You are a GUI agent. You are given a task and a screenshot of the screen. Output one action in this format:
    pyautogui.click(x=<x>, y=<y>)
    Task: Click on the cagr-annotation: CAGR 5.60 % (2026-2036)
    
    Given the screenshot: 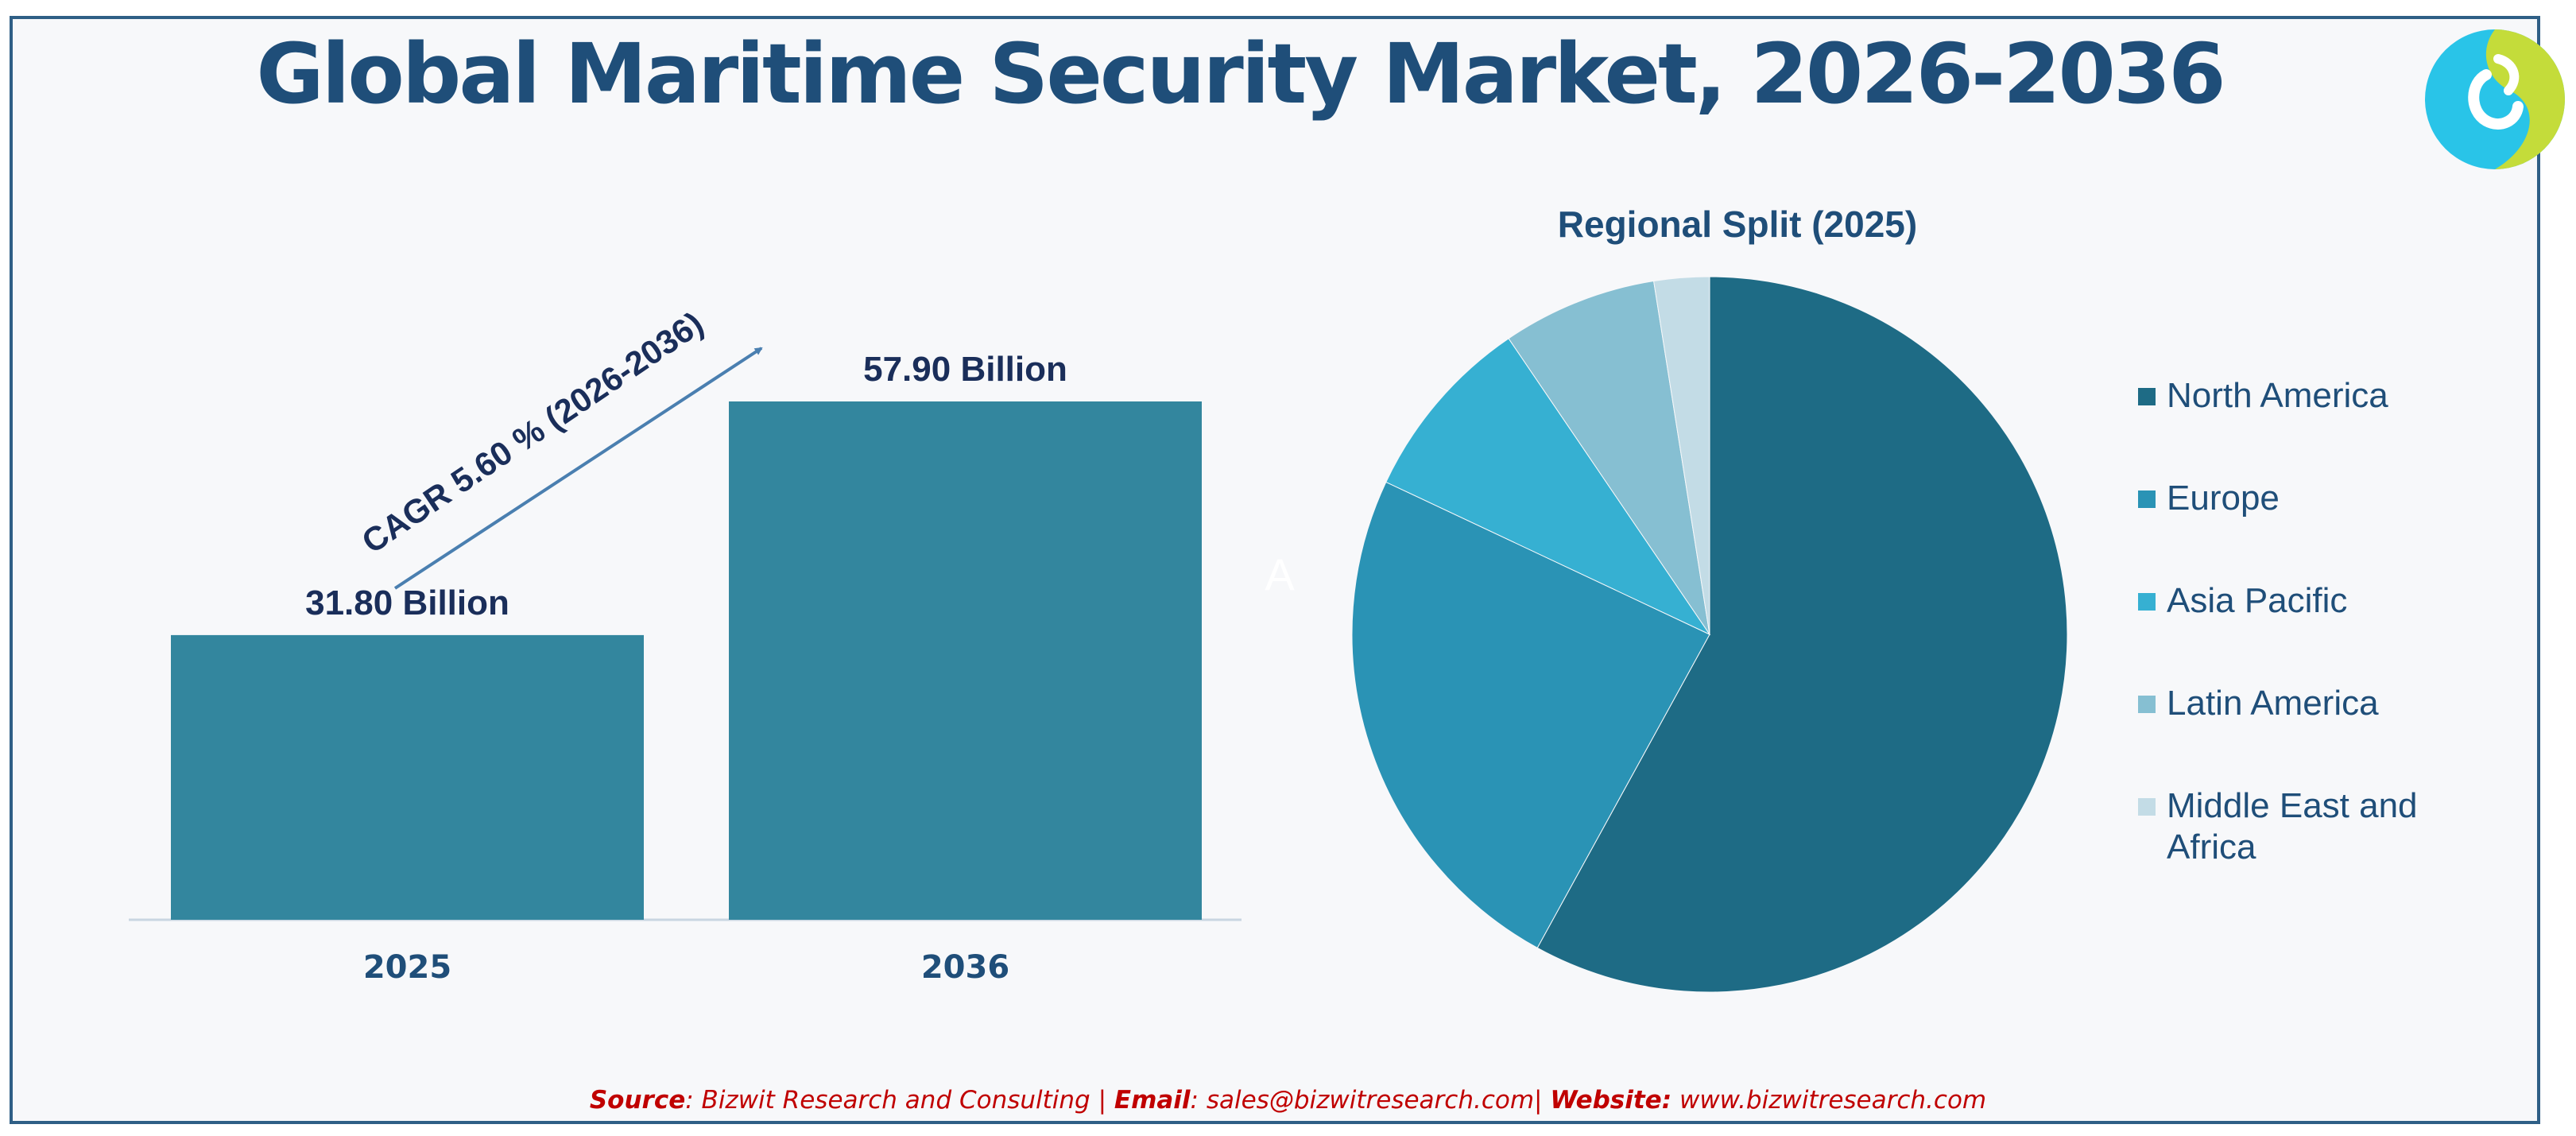 What is the action you would take?
    pyautogui.click(x=532, y=432)
    